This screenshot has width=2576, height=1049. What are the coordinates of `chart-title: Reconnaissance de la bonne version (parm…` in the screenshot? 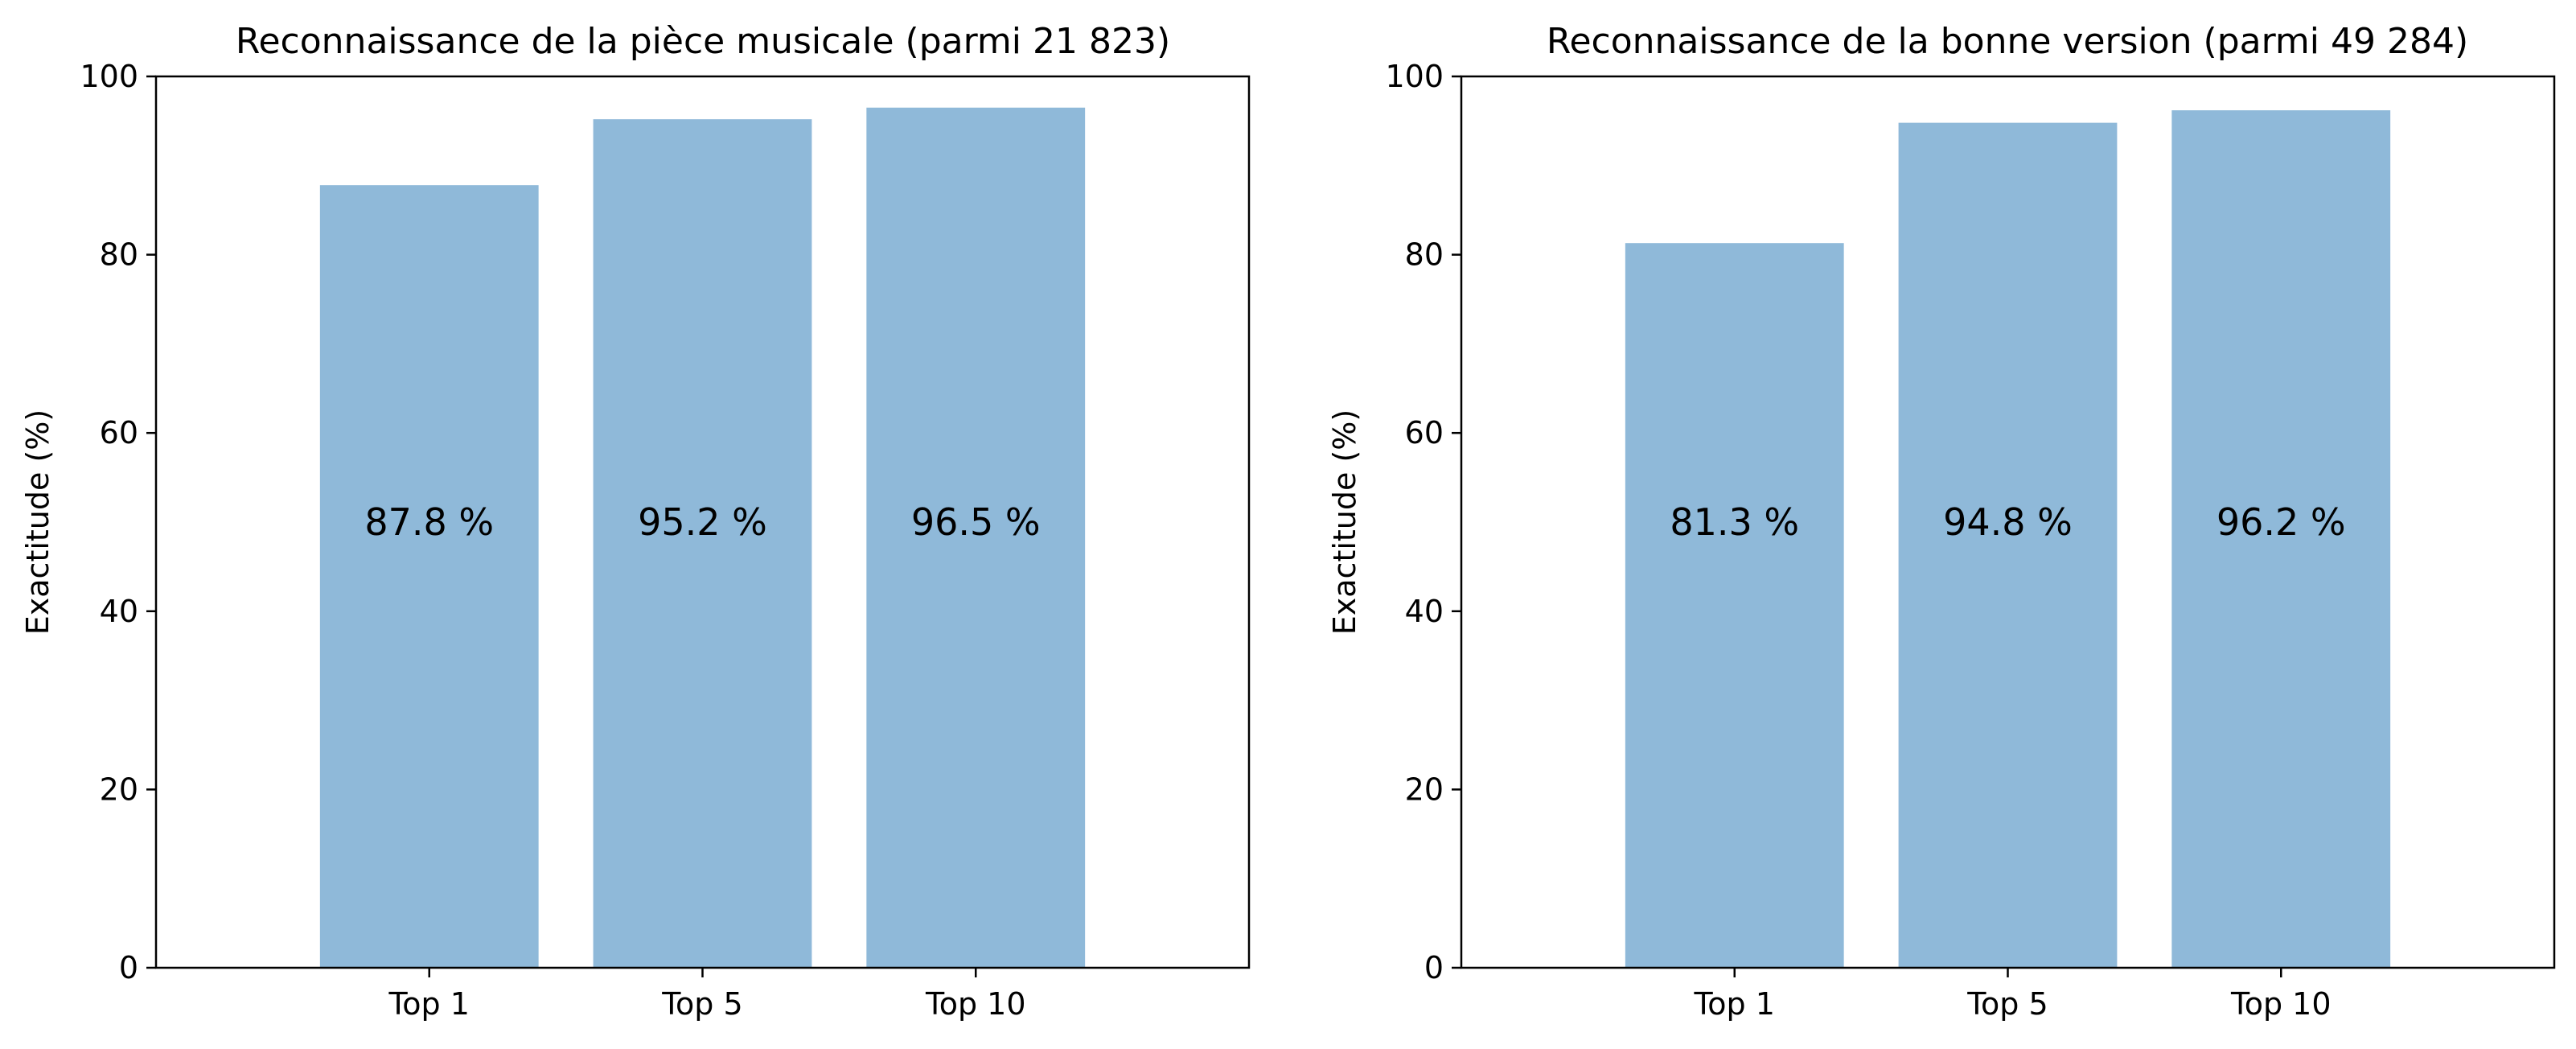 It's located at (2007, 41).